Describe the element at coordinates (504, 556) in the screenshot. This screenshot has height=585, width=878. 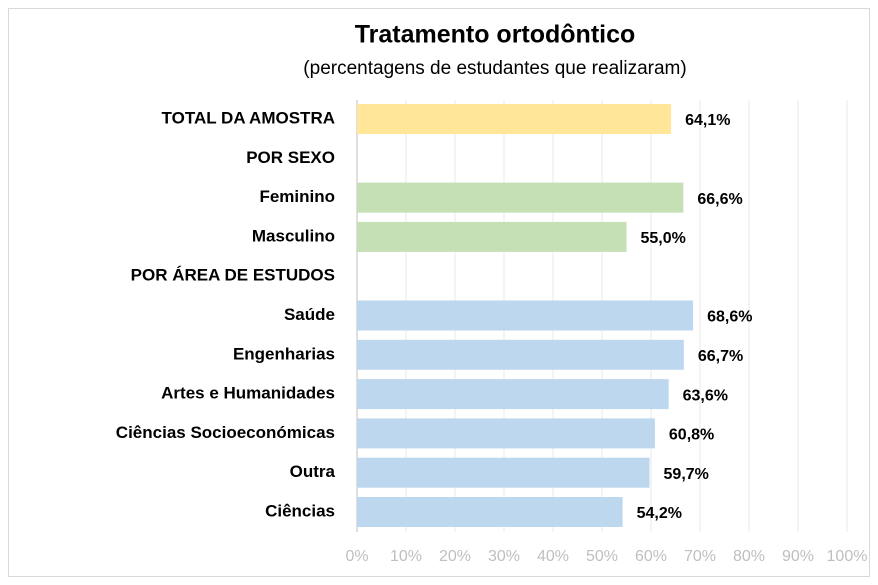
I see `x-tick-label: 30%` at that location.